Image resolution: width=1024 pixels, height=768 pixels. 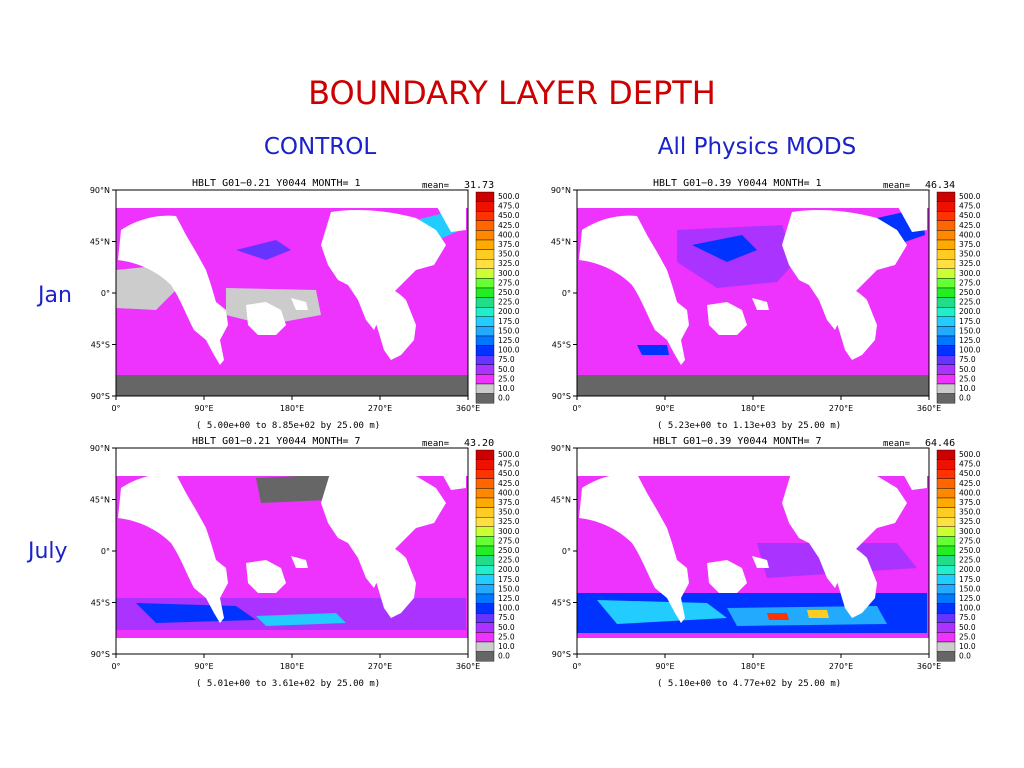 What do you see at coordinates (509, 588) in the screenshot?
I see `colorbar-label: 150.0` at bounding box center [509, 588].